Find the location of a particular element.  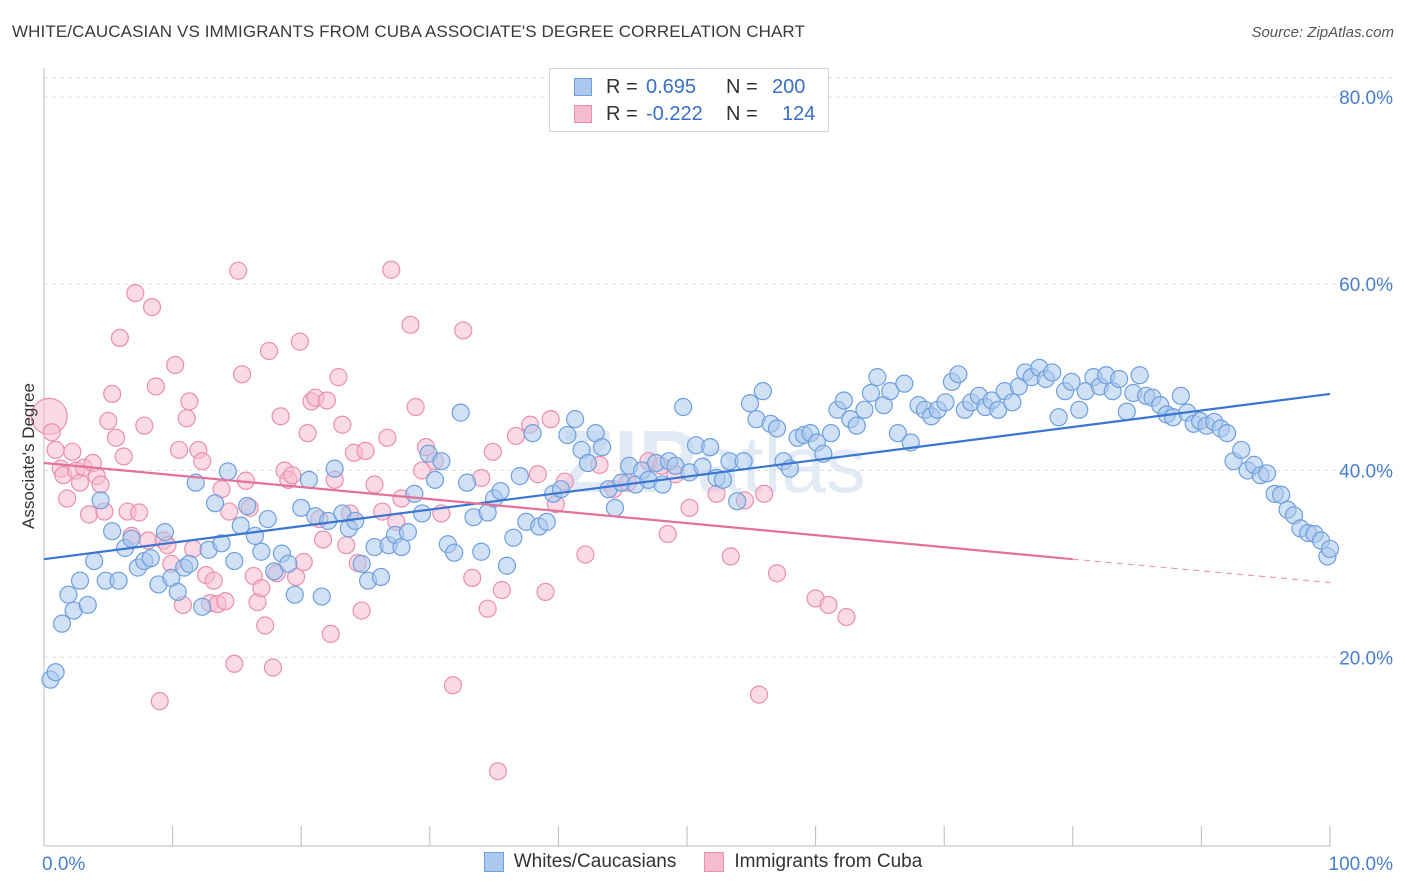

legend-row-cuba: R = -0.222 N = 124 is located at coordinates (694, 114).